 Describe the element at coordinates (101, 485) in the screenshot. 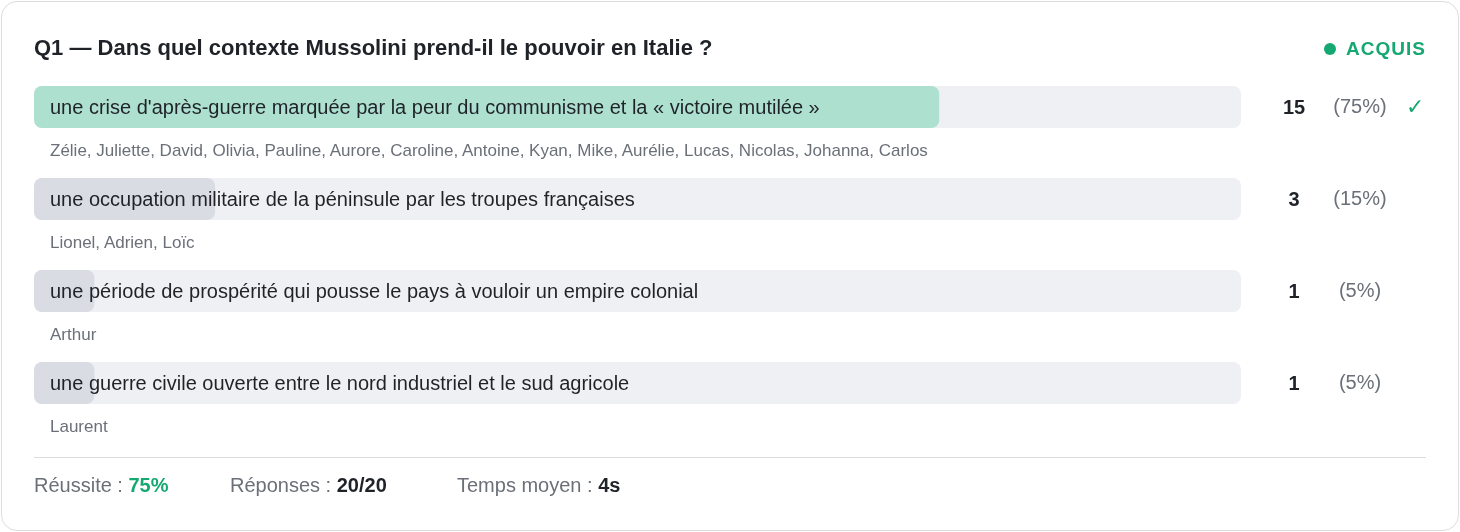

I see `text: Réussite : 75%` at that location.